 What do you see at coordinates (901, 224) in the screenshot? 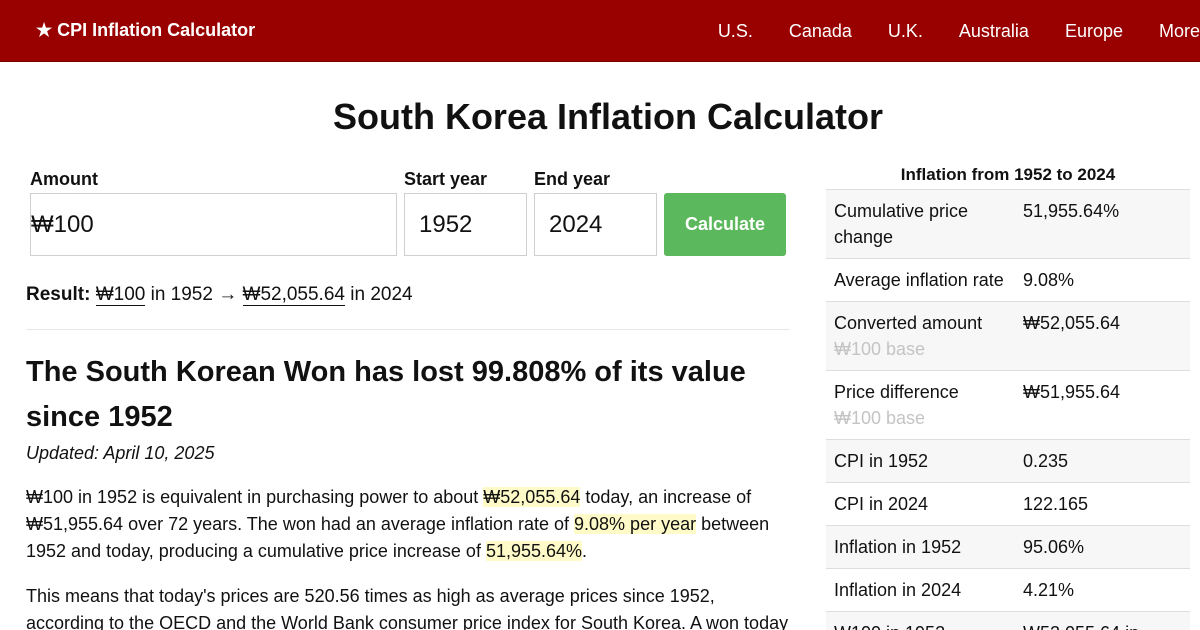
I see `row-key-text: Cumulative price change` at bounding box center [901, 224].